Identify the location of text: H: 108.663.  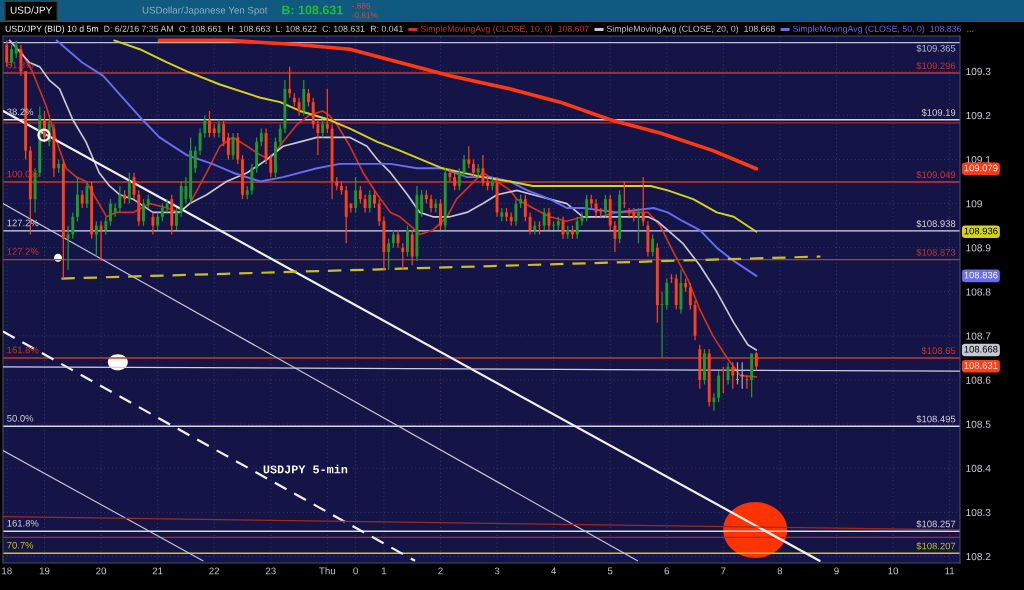
(249, 28).